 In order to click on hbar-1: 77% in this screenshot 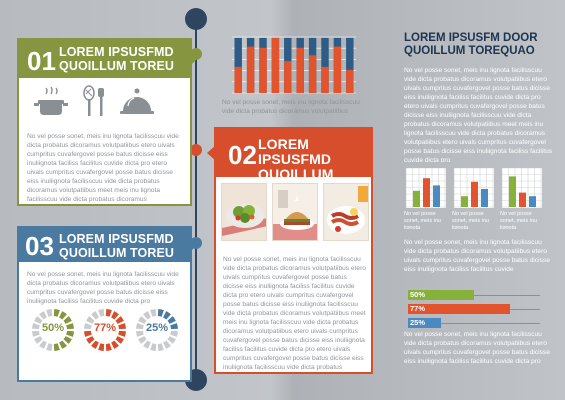, I will do `click(459, 309)`.